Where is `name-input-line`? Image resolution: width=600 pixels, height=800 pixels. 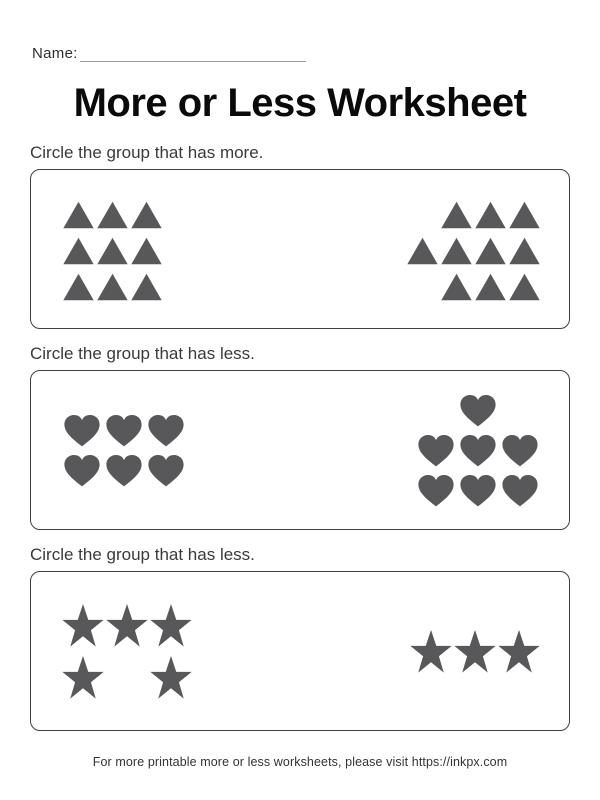
name-input-line is located at coordinates (192, 53).